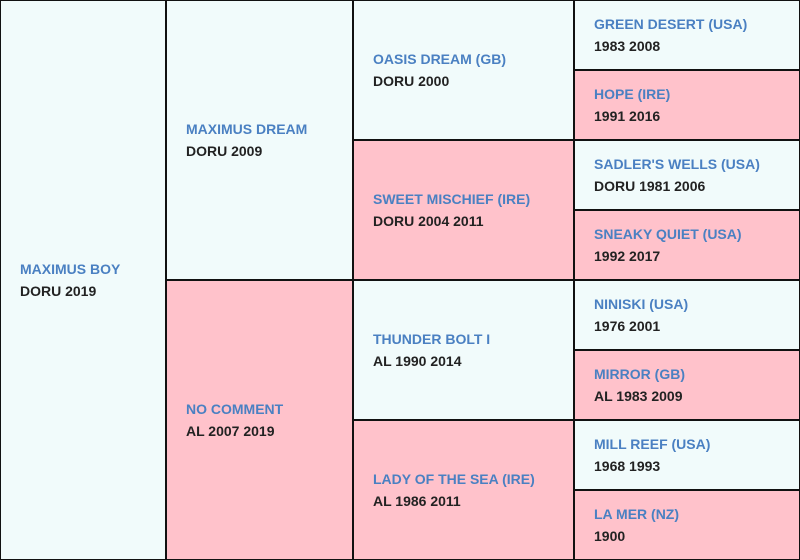 This screenshot has height=560, width=800. Describe the element at coordinates (638, 396) in the screenshot. I see `horse-info: AL 1983 2009` at that location.